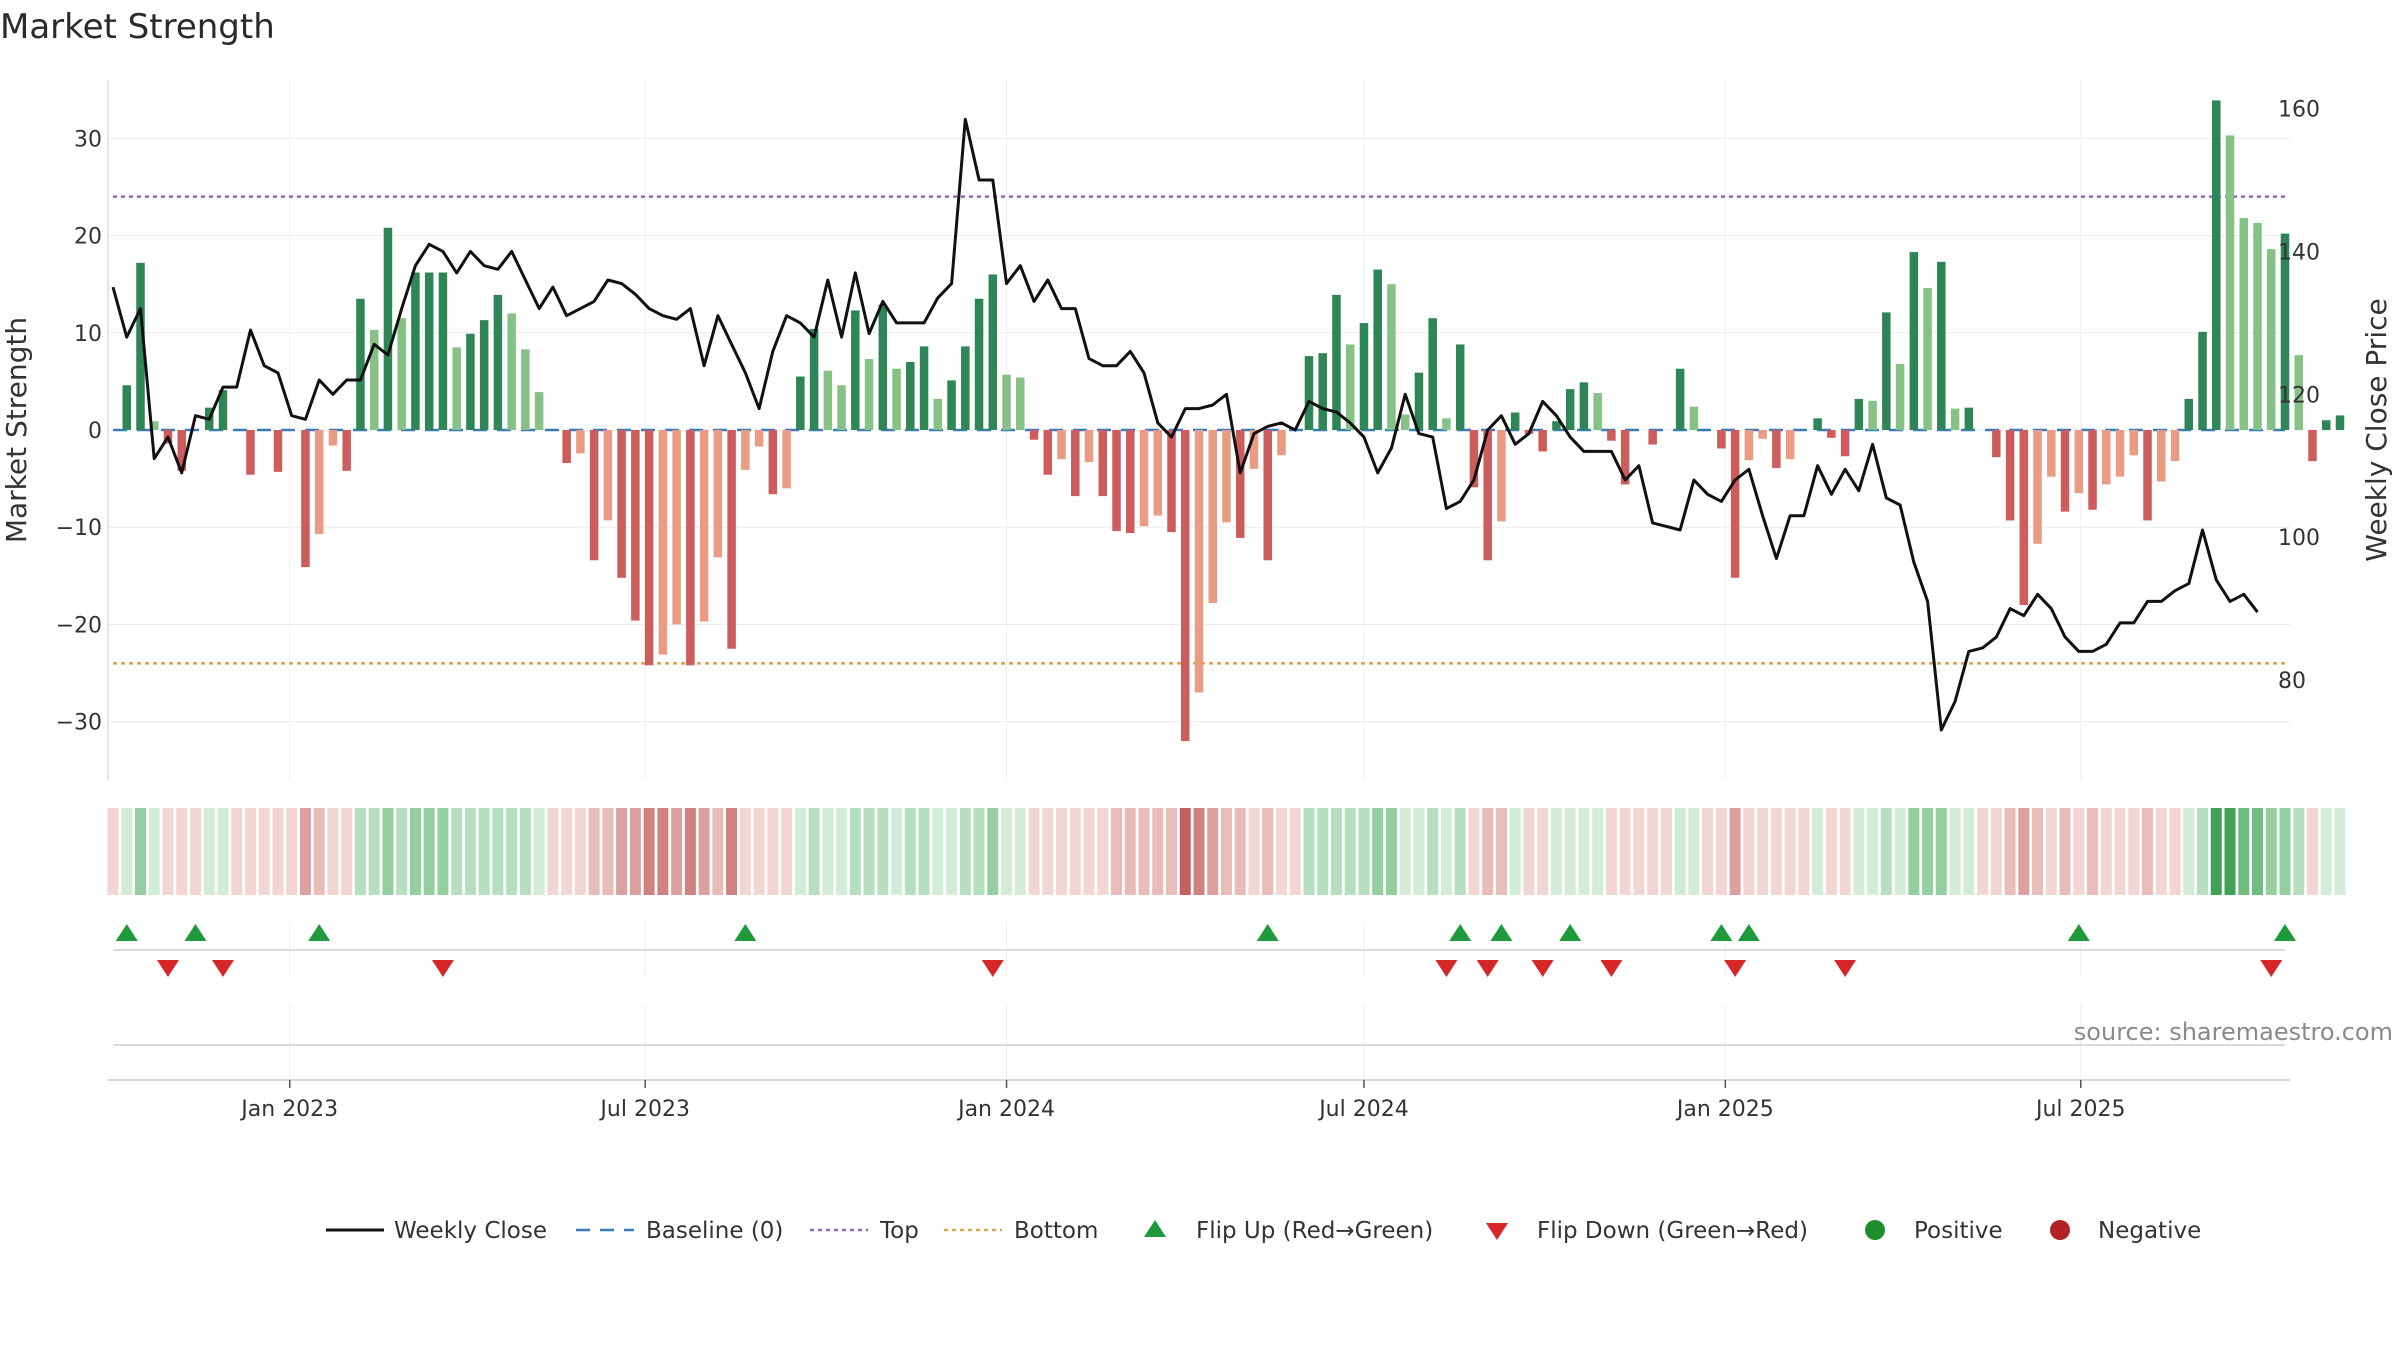  Describe the element at coordinates (899, 1231) in the screenshot. I see `legend-label: Top` at that location.